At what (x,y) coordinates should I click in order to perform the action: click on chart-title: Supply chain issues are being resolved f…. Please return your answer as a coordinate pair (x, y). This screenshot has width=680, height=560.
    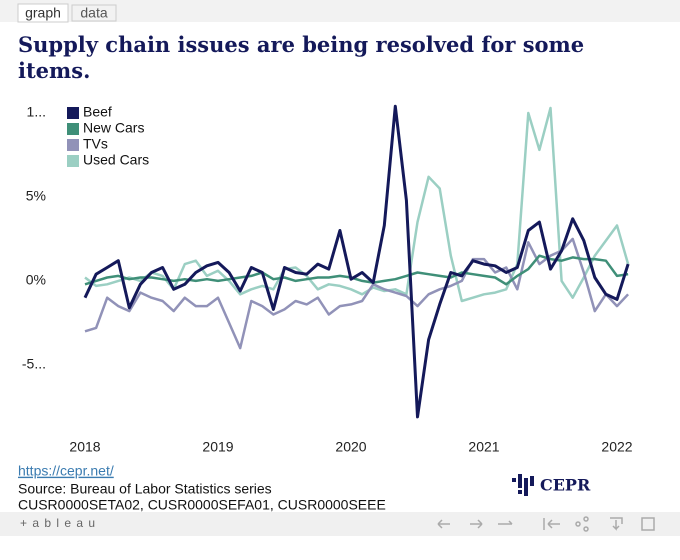
    Looking at the image, I should click on (301, 57).